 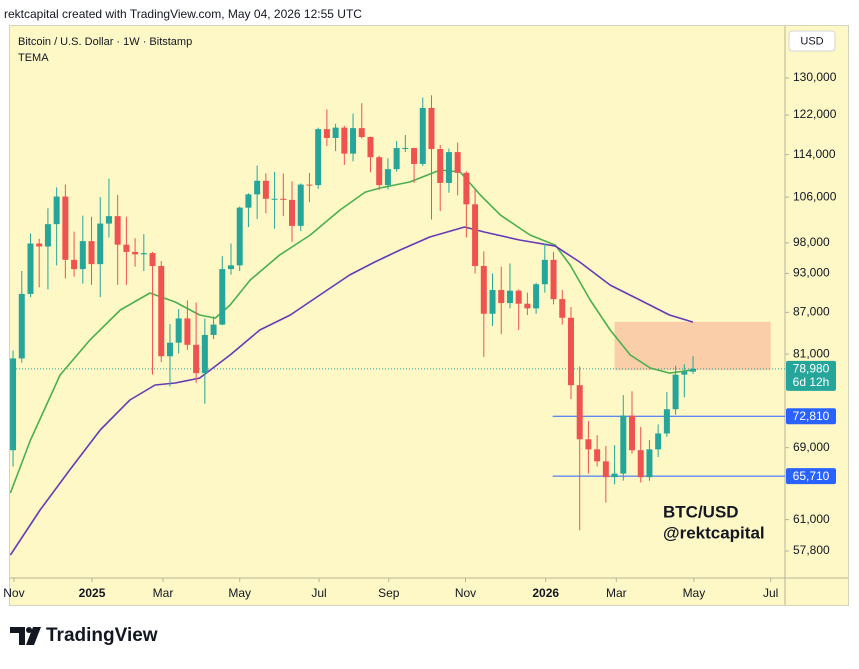 What do you see at coordinates (811, 550) in the screenshot?
I see `y-tick-label: 57,800` at bounding box center [811, 550].